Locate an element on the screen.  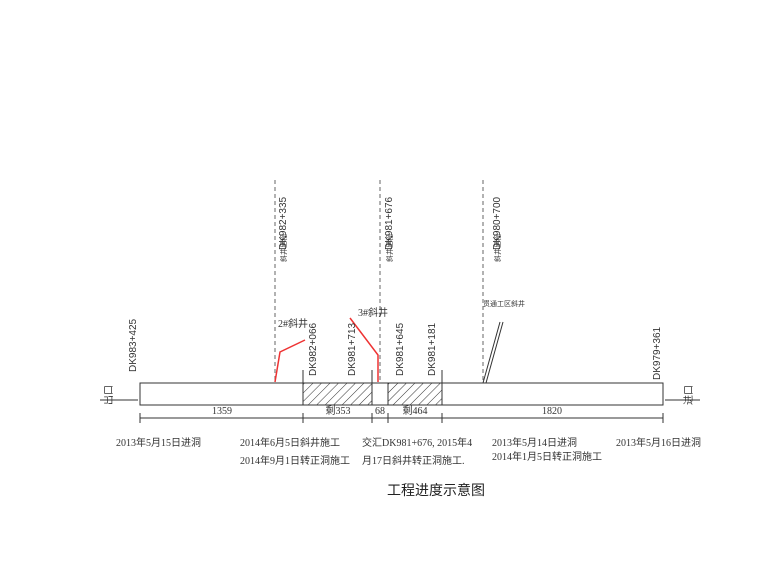
dimension: 1820 is located at coordinates (552, 411).